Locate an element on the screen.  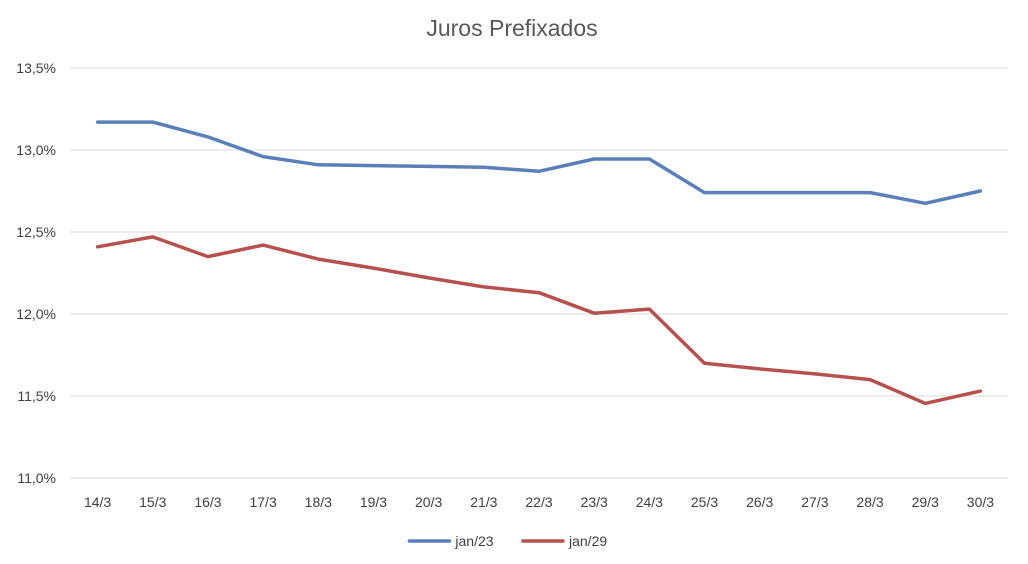
x-tick-label-0: 14/3 is located at coordinates (97, 502).